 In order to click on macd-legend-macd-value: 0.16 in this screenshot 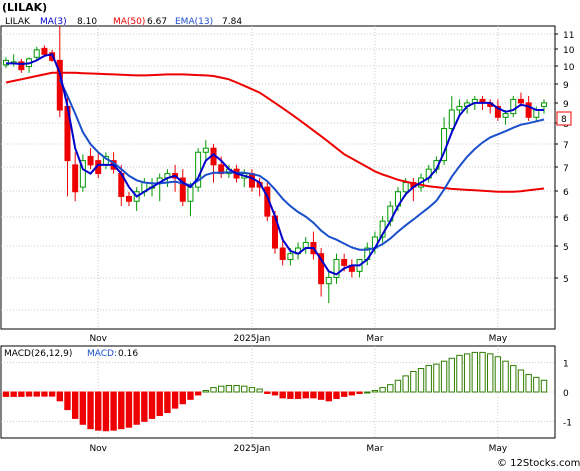, I will do `click(128, 354)`.